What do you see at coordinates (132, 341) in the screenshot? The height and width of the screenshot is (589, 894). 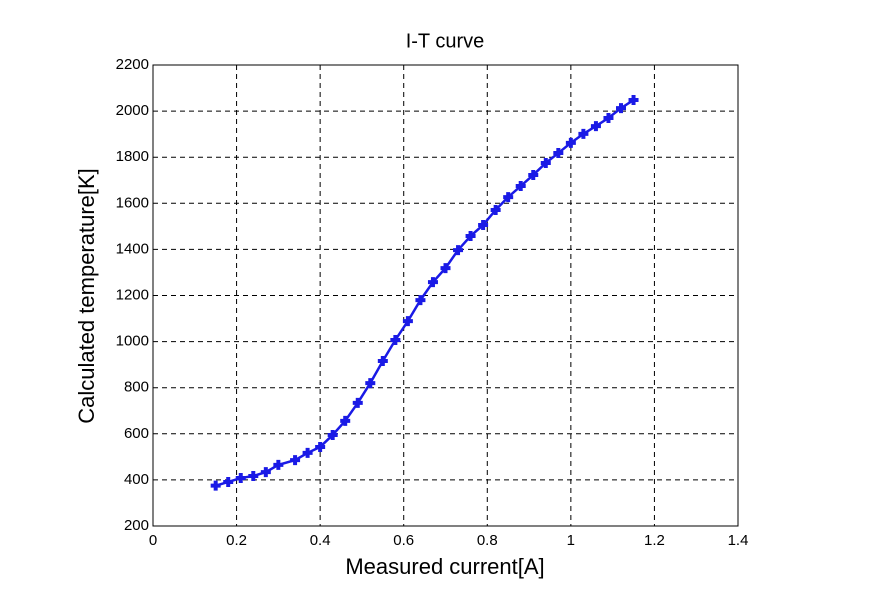 I see `y-tick-label: 1000` at bounding box center [132, 341].